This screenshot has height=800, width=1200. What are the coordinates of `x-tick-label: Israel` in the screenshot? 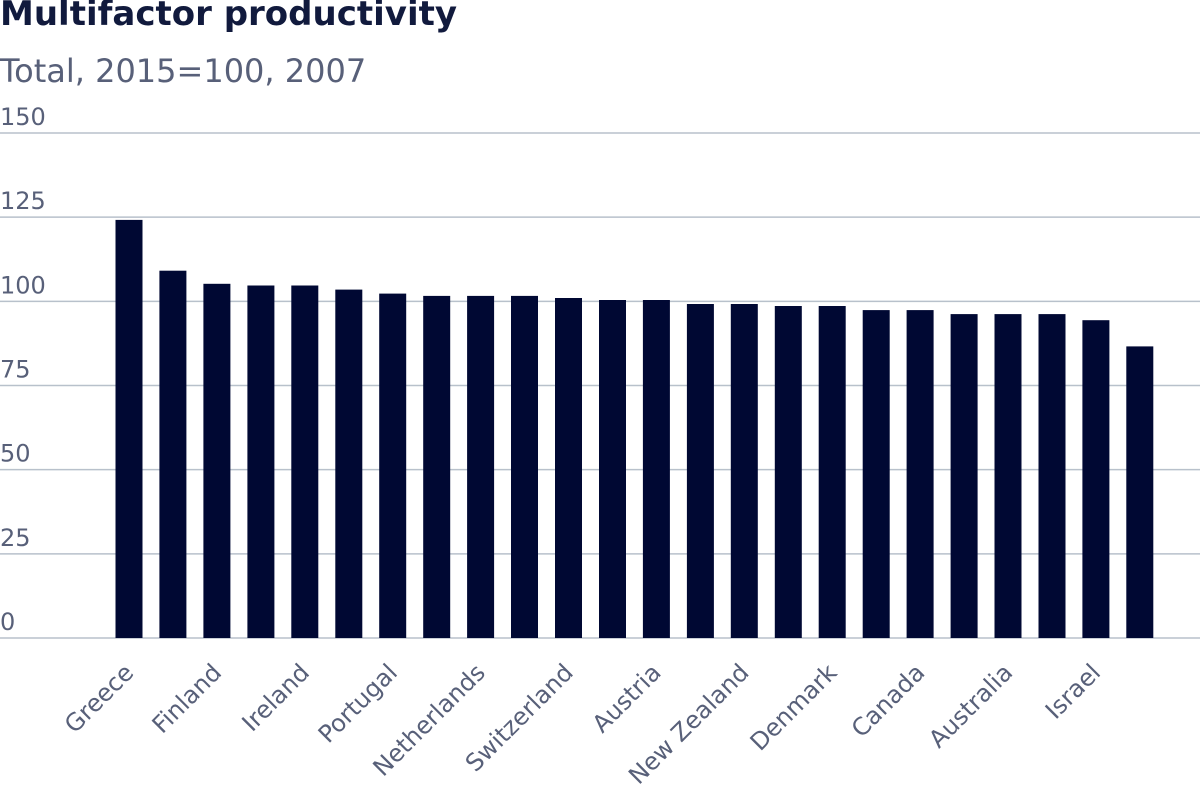 It's located at (1073, 691).